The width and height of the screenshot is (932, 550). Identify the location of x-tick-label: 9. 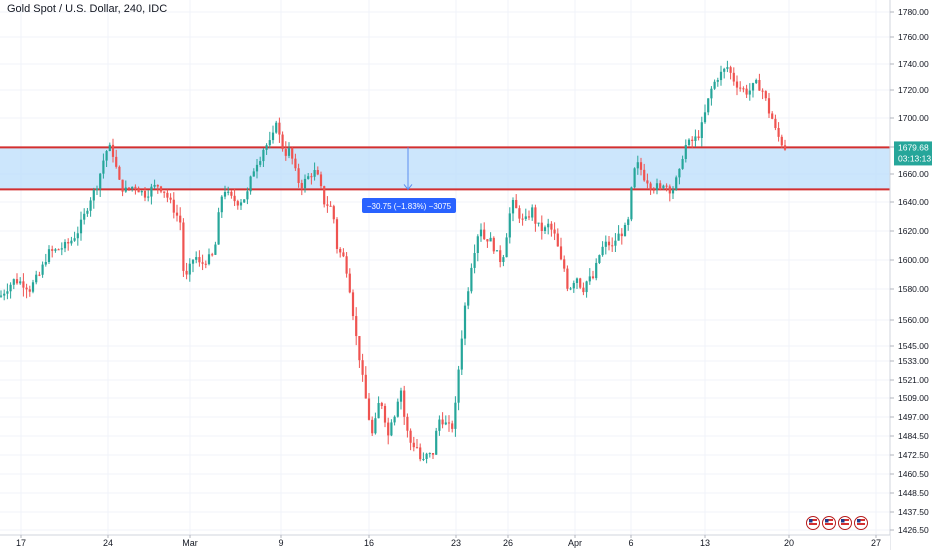
(280, 543).